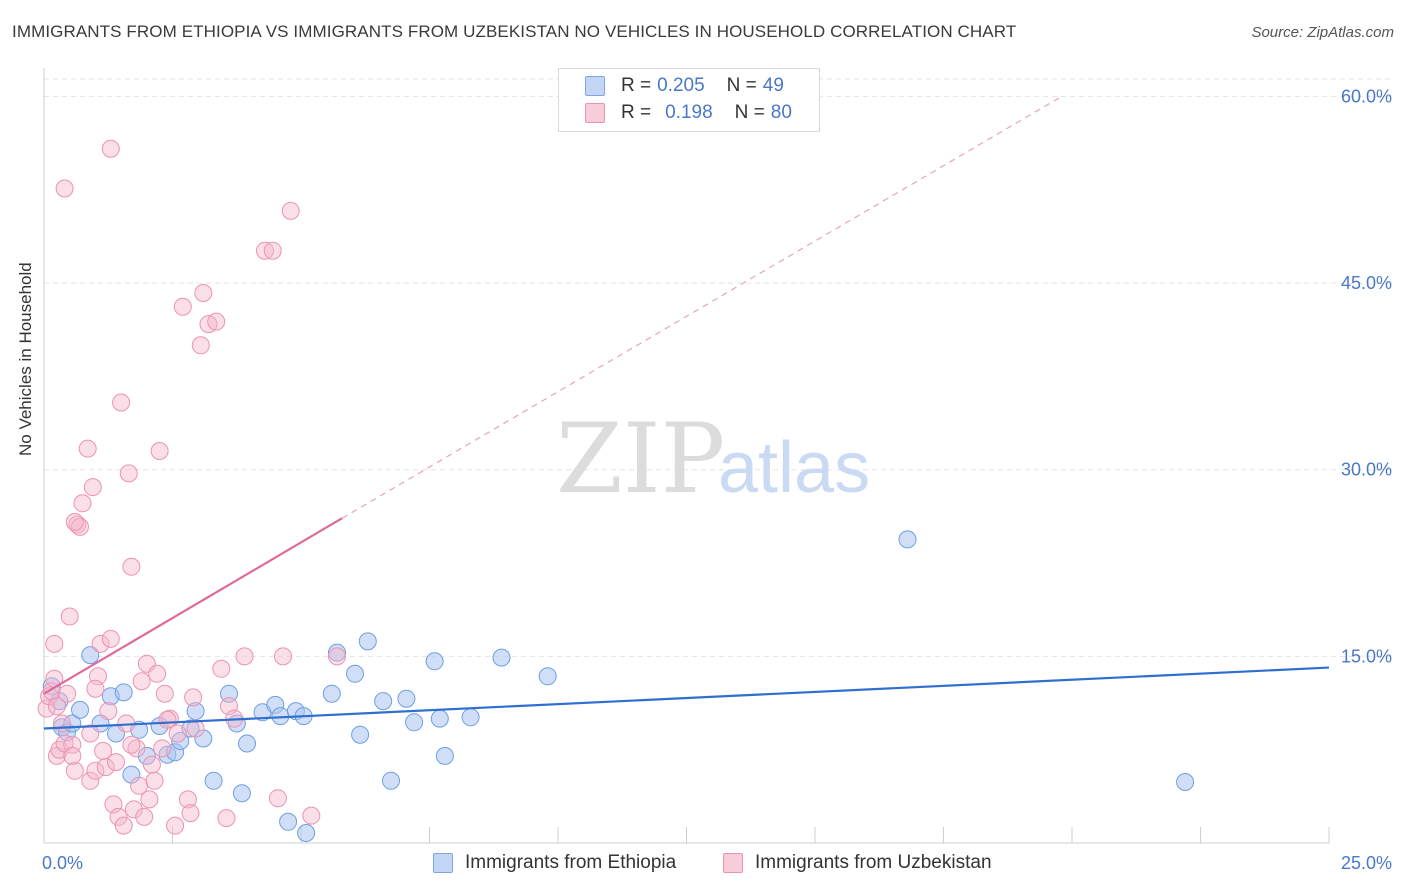 This screenshot has width=1406, height=892. What do you see at coordinates (1366, 656) in the screenshot?
I see `y-tick-label: 15.0%` at bounding box center [1366, 656].